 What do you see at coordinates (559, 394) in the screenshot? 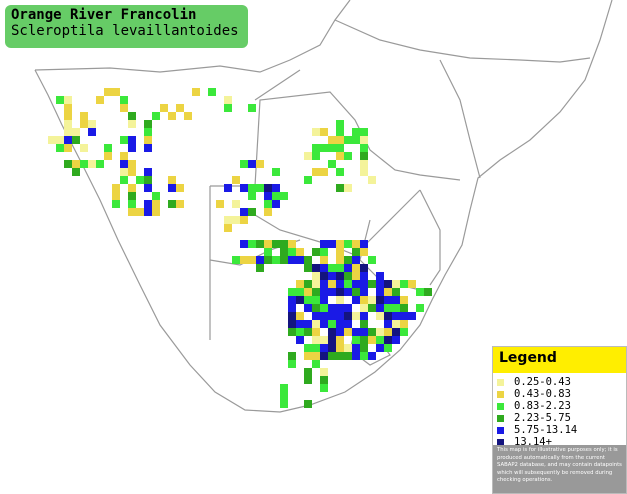
I see `legend-item: 0.43-0.83` at bounding box center [559, 394].